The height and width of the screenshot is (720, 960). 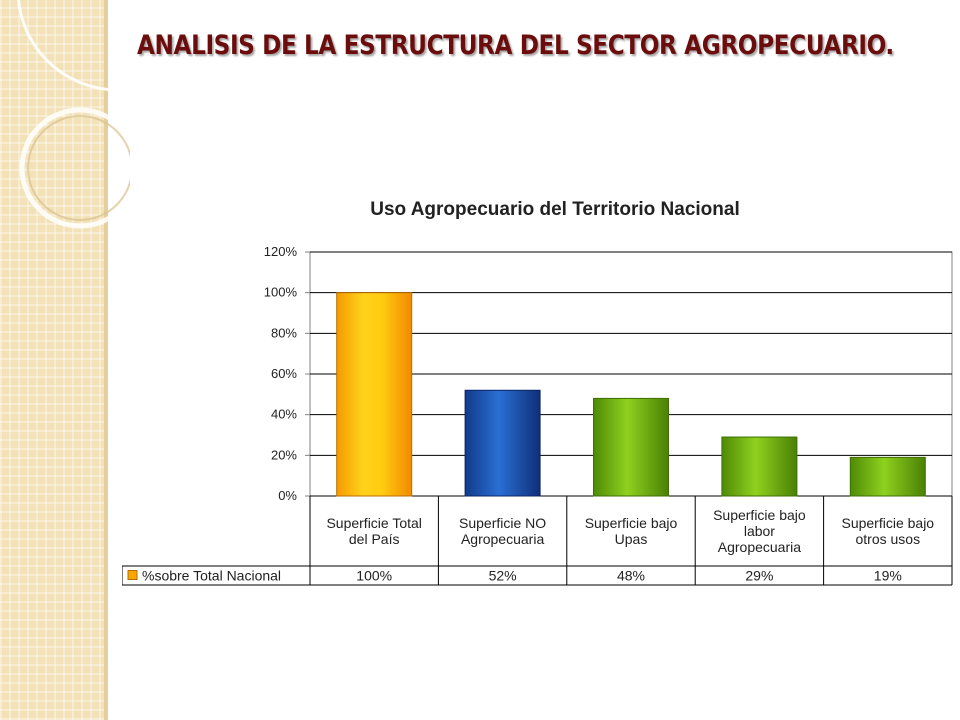 I want to click on y-tick-label: 80%, so click(x=284, y=332).